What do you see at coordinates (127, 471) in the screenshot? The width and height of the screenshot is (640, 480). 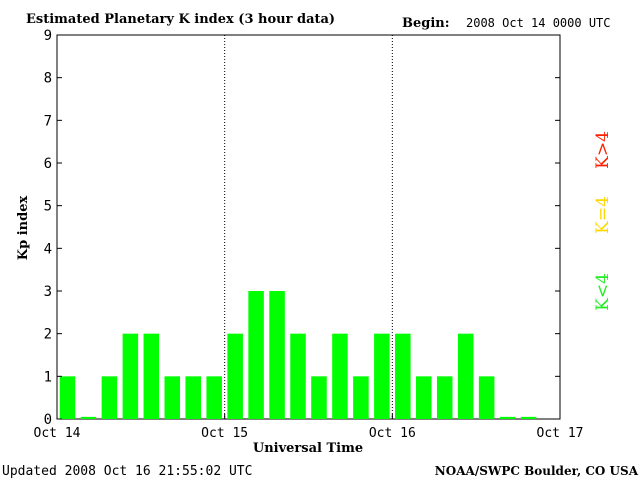 I see `footer-updated: Updated 2008 Oct 16 21:55:02 UTC` at bounding box center [127, 471].